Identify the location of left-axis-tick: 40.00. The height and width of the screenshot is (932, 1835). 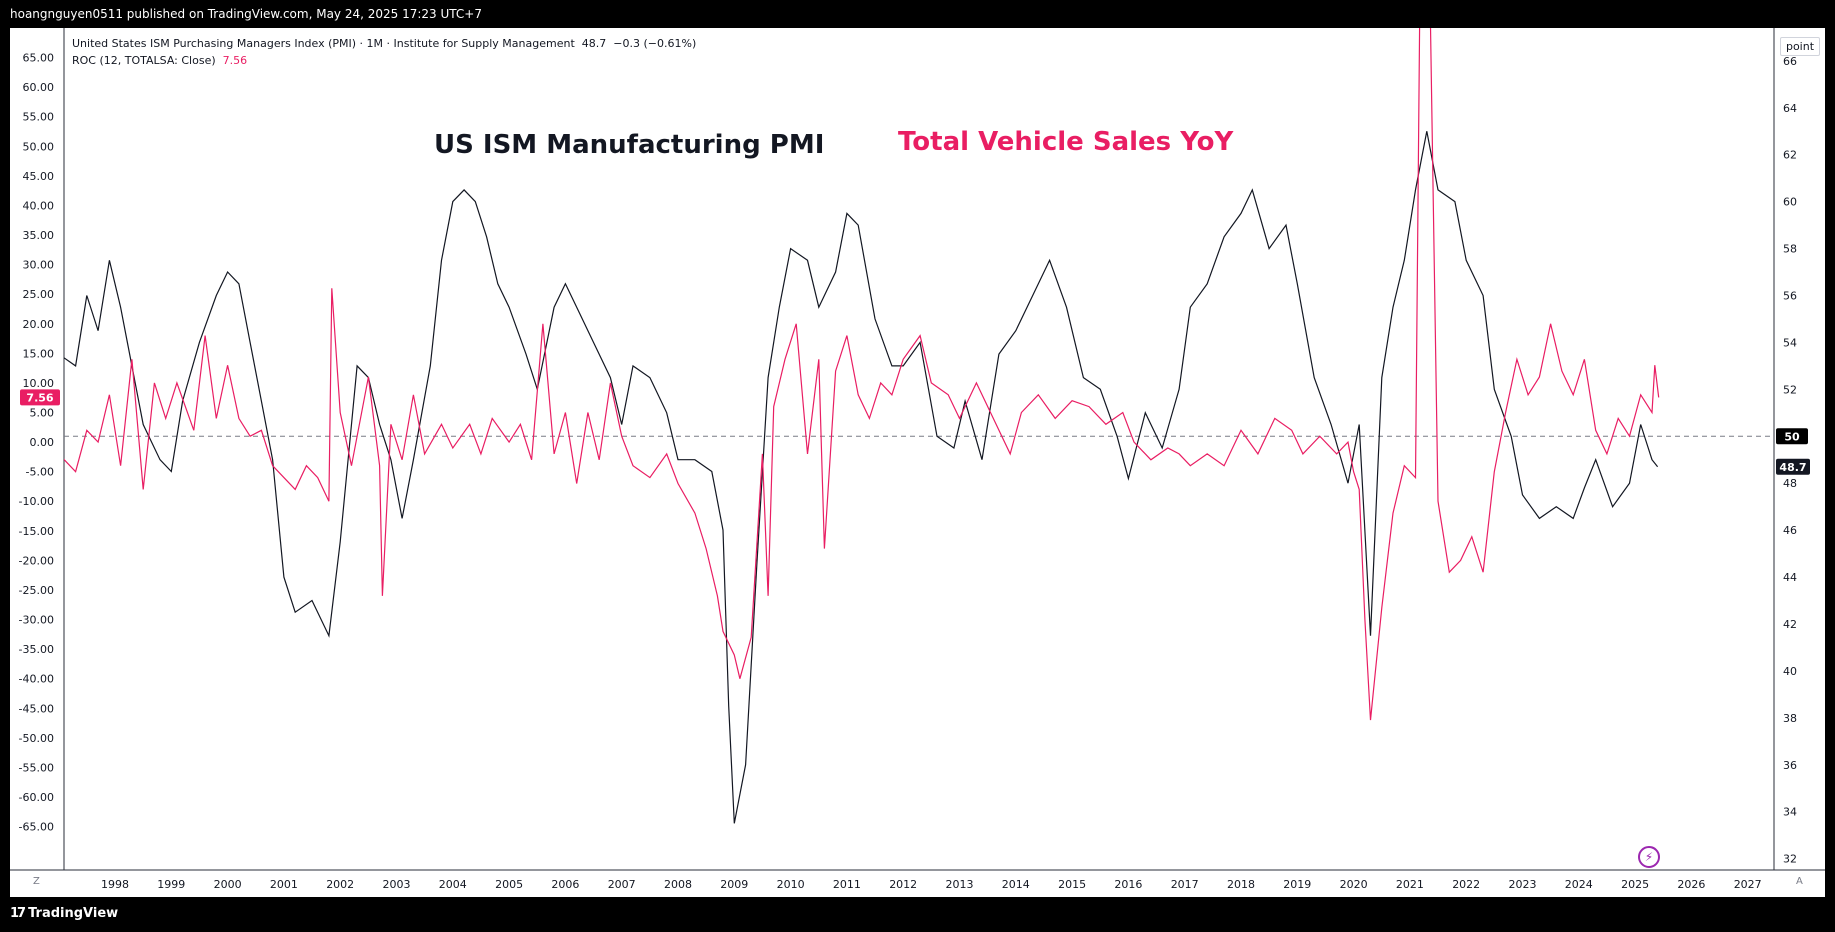
(39, 205).